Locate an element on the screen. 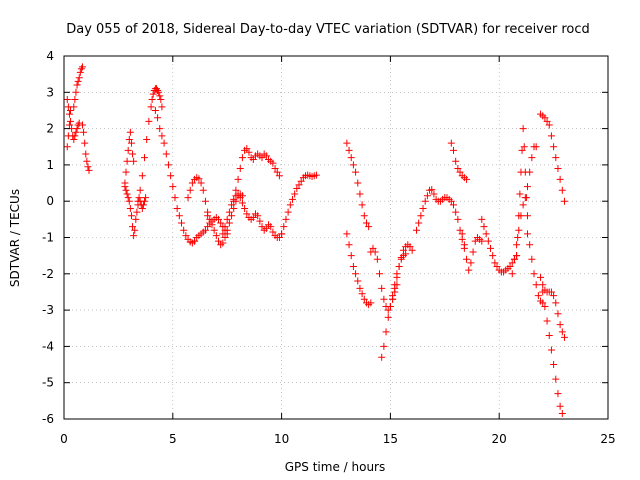  series-arc16 is located at coordinates (358, 185).